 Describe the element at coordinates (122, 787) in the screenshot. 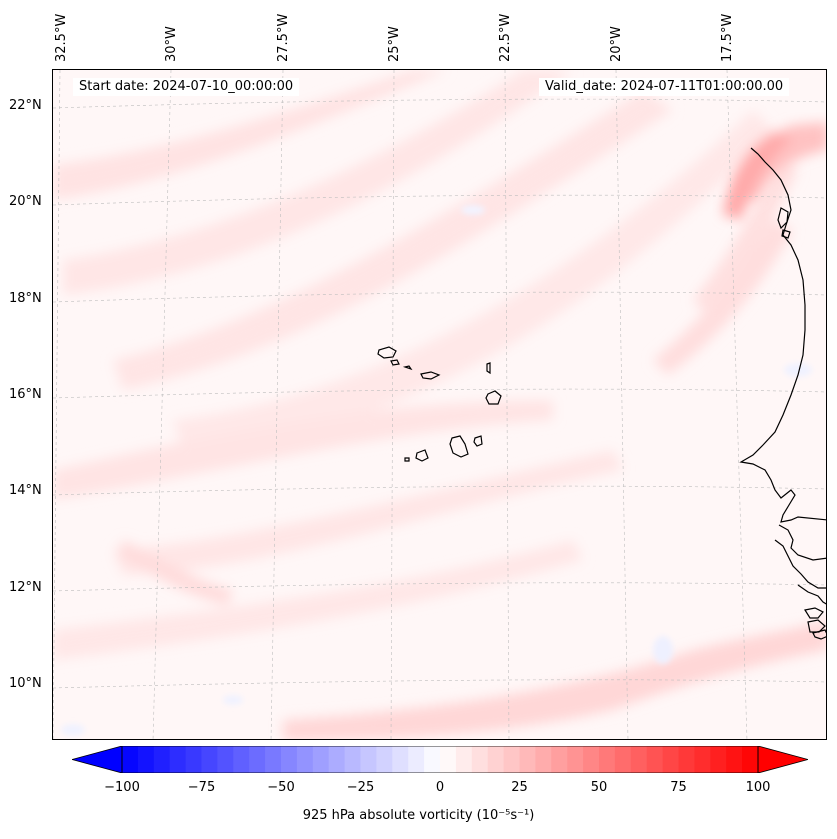

I see `colorbar-tick-neg100: −100` at that location.